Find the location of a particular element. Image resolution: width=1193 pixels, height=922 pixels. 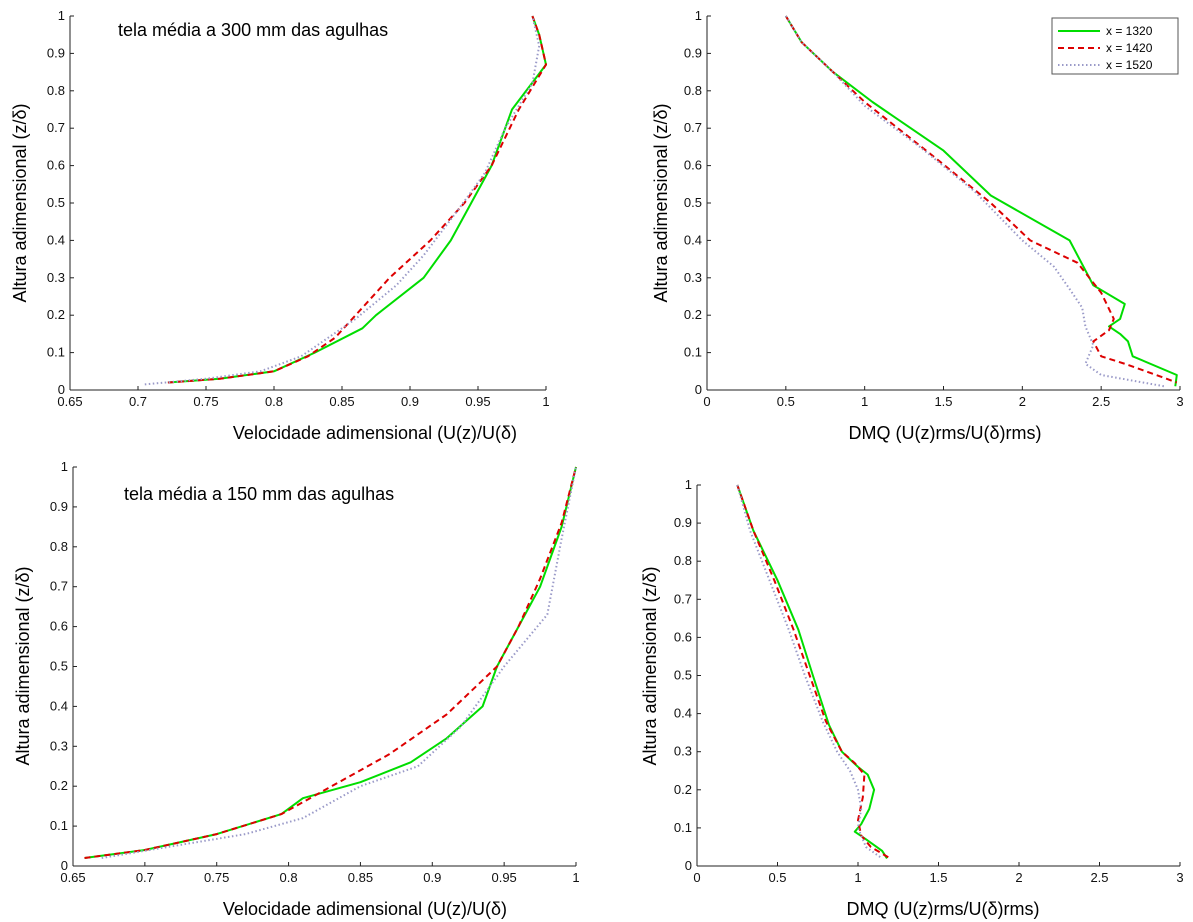

panel-annotation: tela média a 150 mm das agulhas is located at coordinates (259, 494).